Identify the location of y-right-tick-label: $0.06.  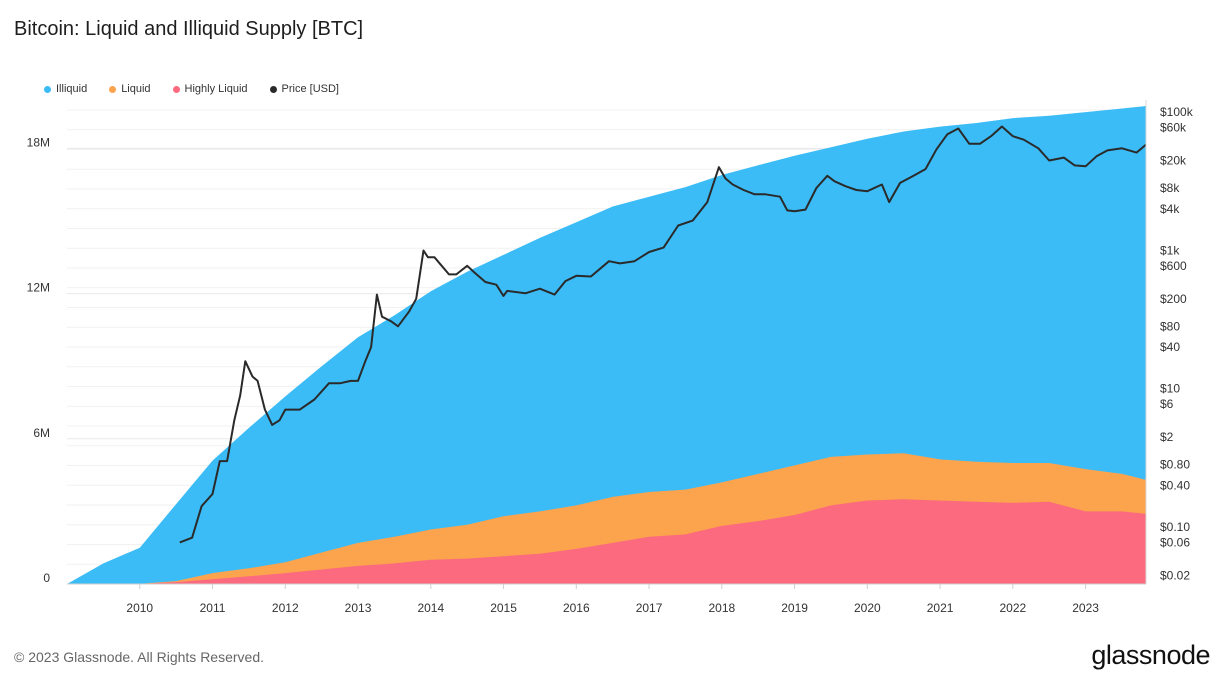
(1175, 542).